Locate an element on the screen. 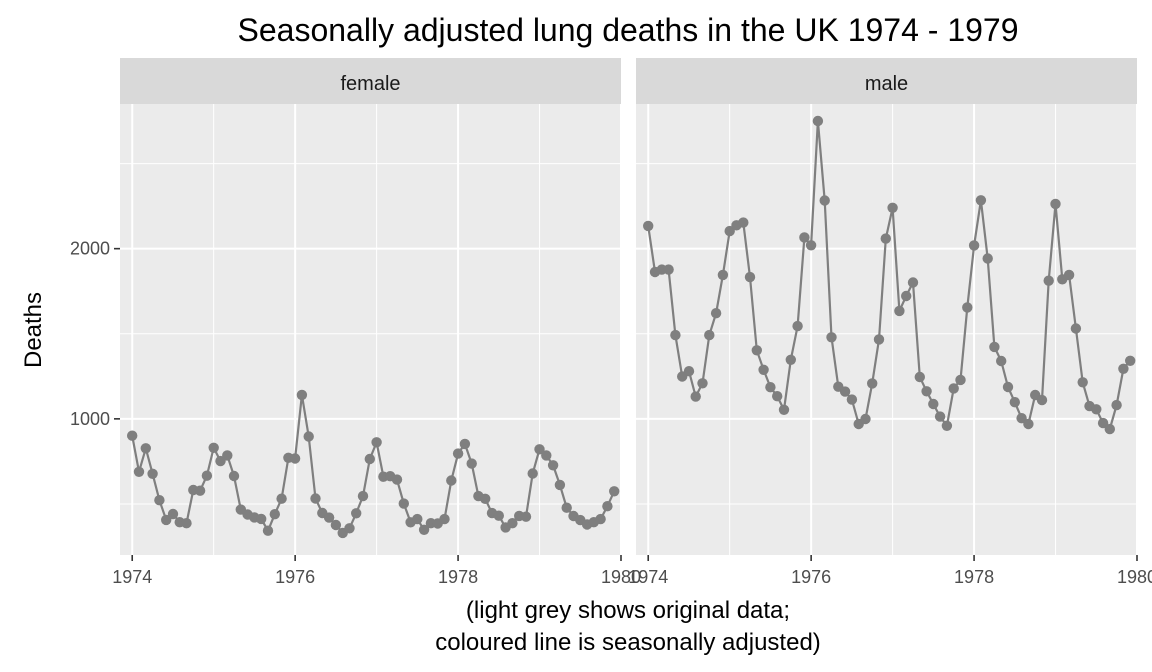  strip-label-male: male is located at coordinates (886, 84).